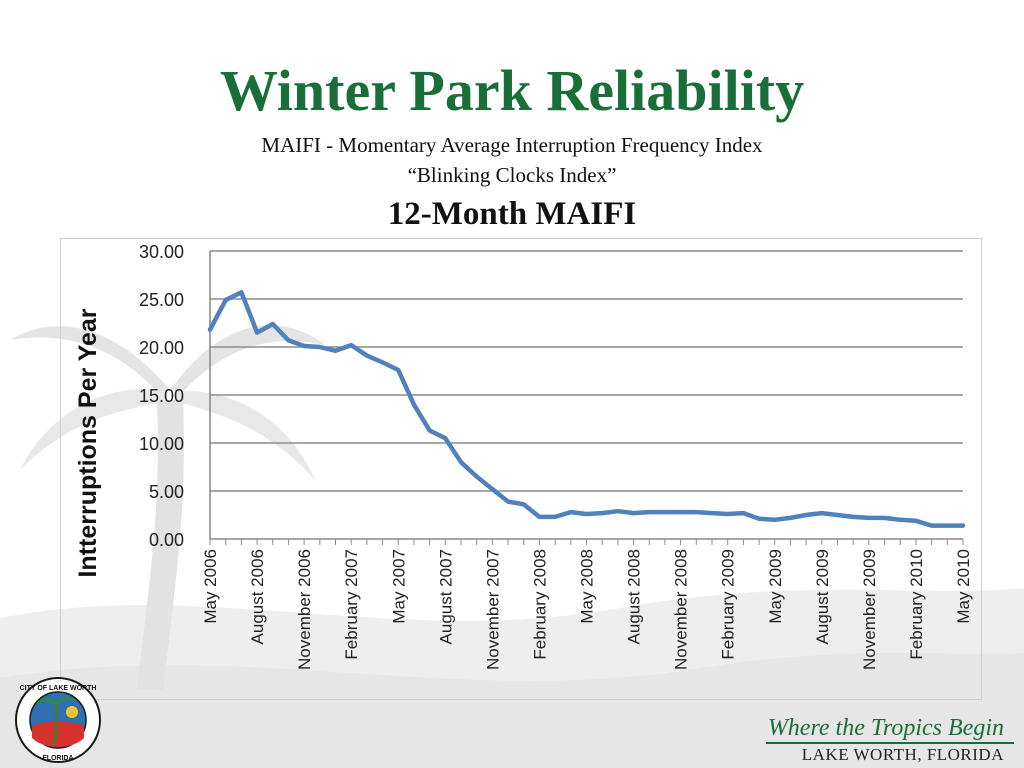 The width and height of the screenshot is (1024, 768). What do you see at coordinates (963, 586) in the screenshot?
I see `x-tick-label: May 2010` at bounding box center [963, 586].